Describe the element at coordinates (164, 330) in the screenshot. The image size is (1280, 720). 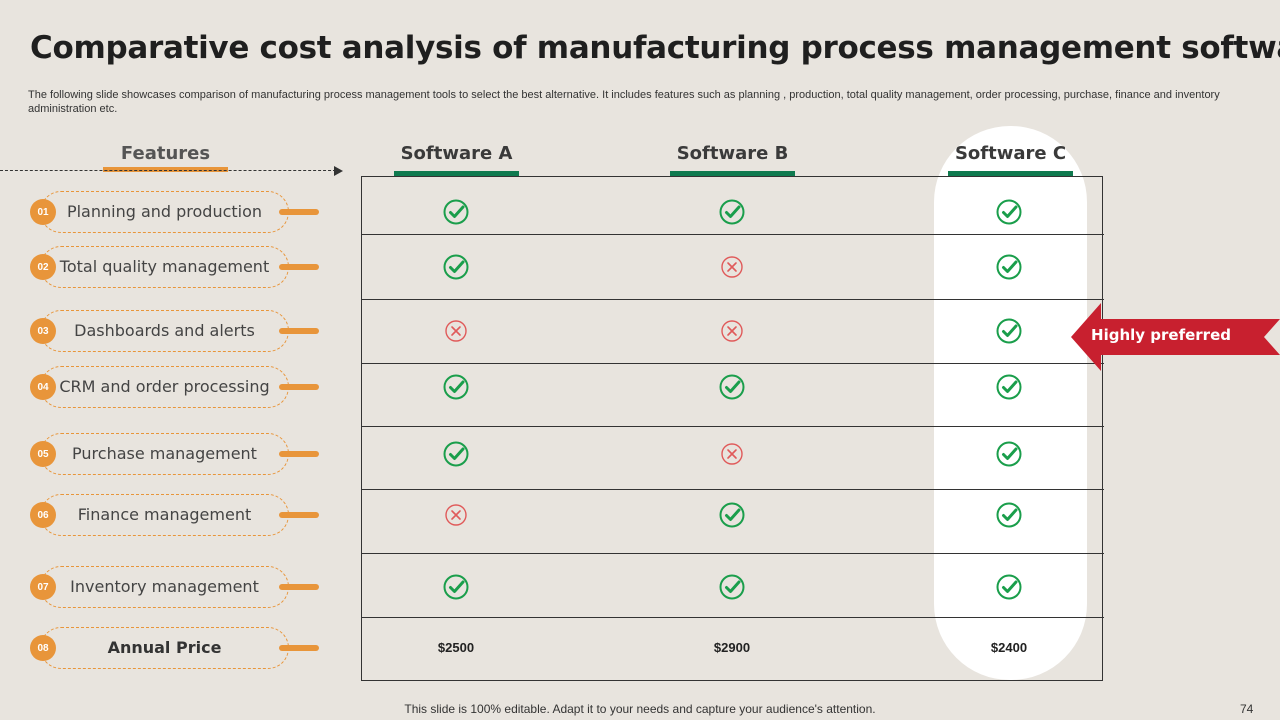
I see `feature-label: Dashboards and alerts` at that location.